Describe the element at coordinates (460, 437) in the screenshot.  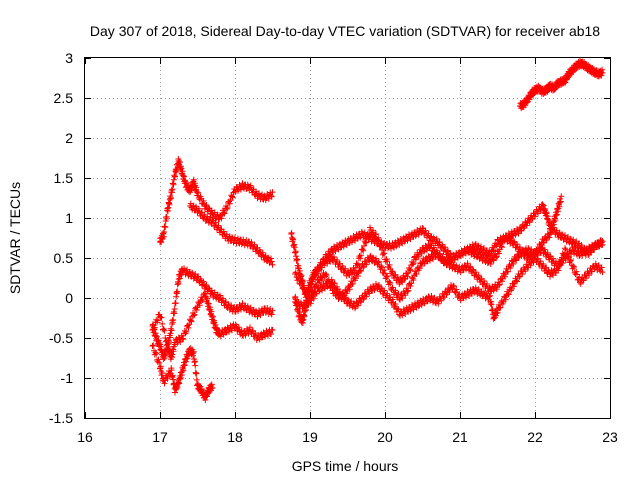
I see `x-tick-label: 21` at that location.